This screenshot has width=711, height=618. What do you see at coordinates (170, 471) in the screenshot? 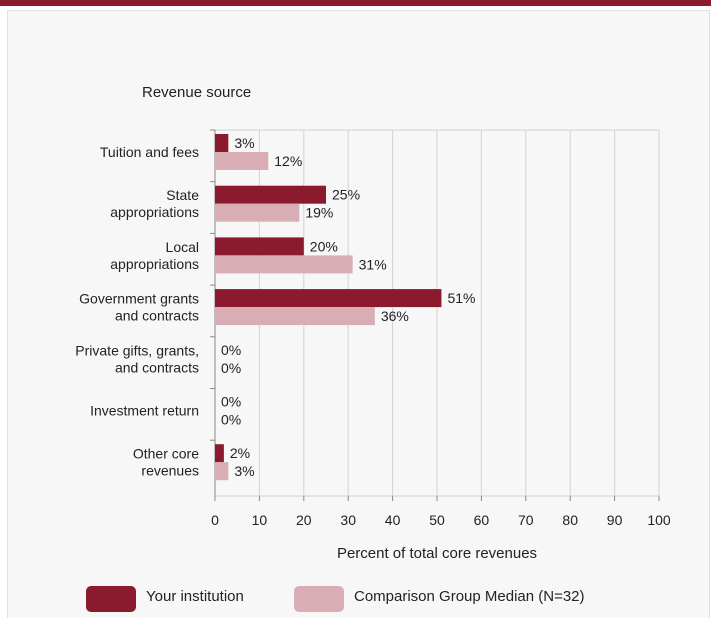
I see `category-label-6-1: revenues` at bounding box center [170, 471].